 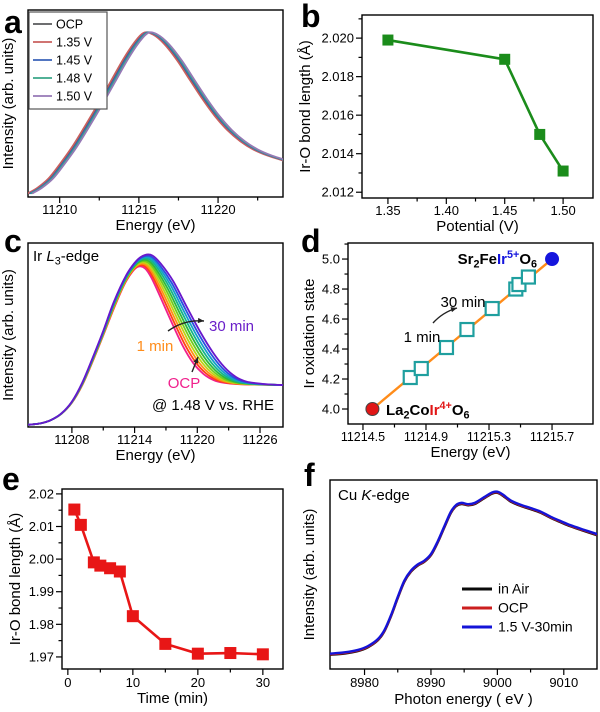 I want to click on panel-letter-b: b, so click(x=311, y=17).